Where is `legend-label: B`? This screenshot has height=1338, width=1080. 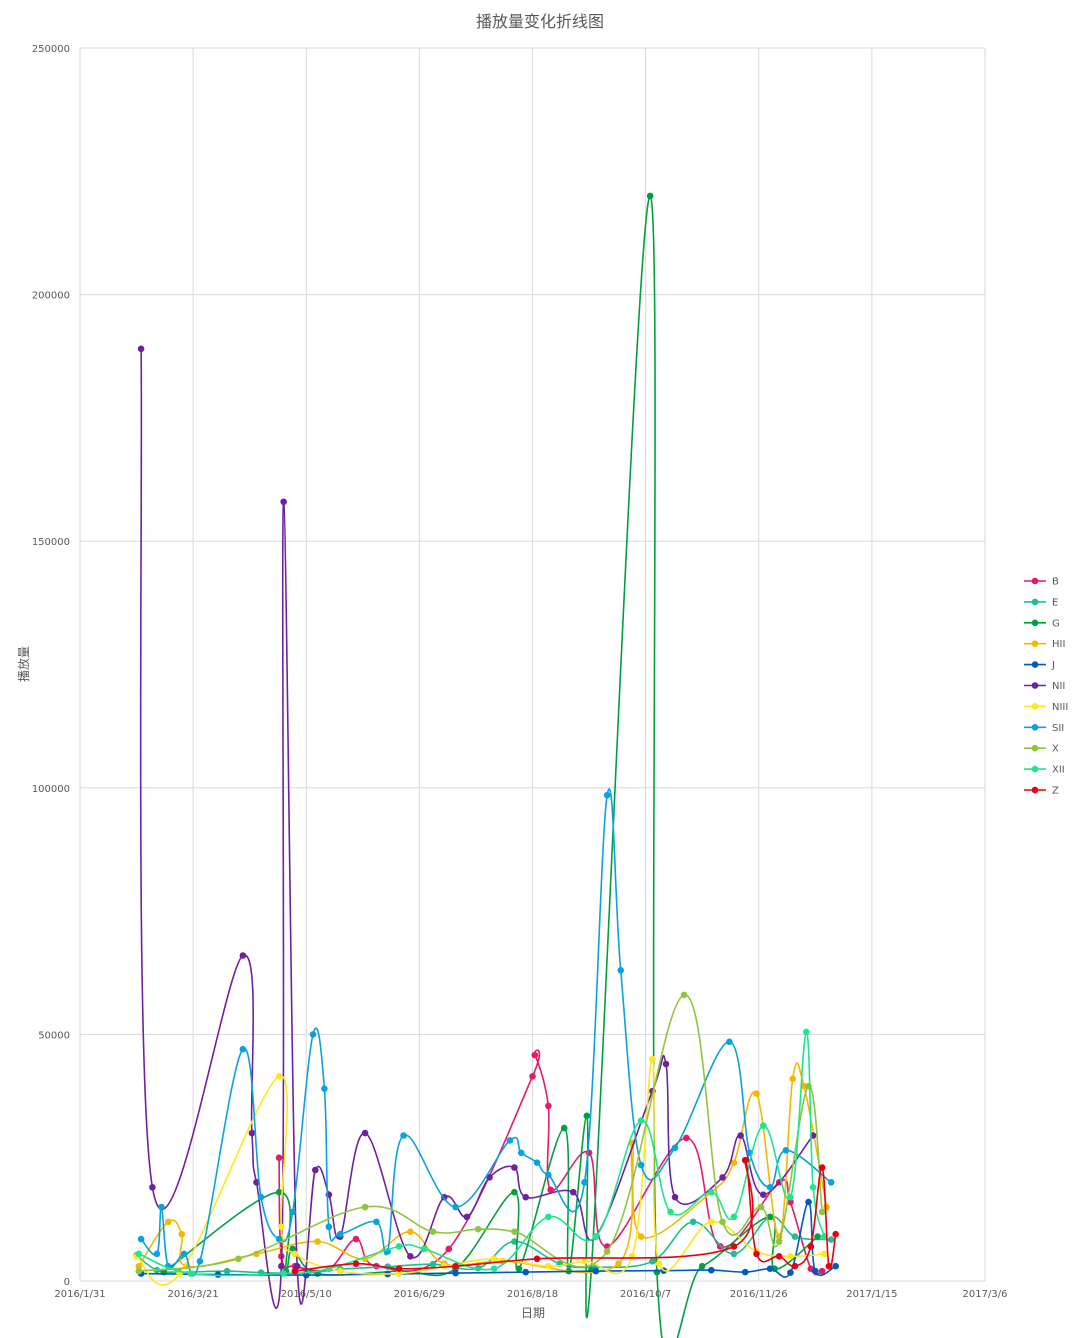
legend-label: B is located at coordinates (1055, 582).